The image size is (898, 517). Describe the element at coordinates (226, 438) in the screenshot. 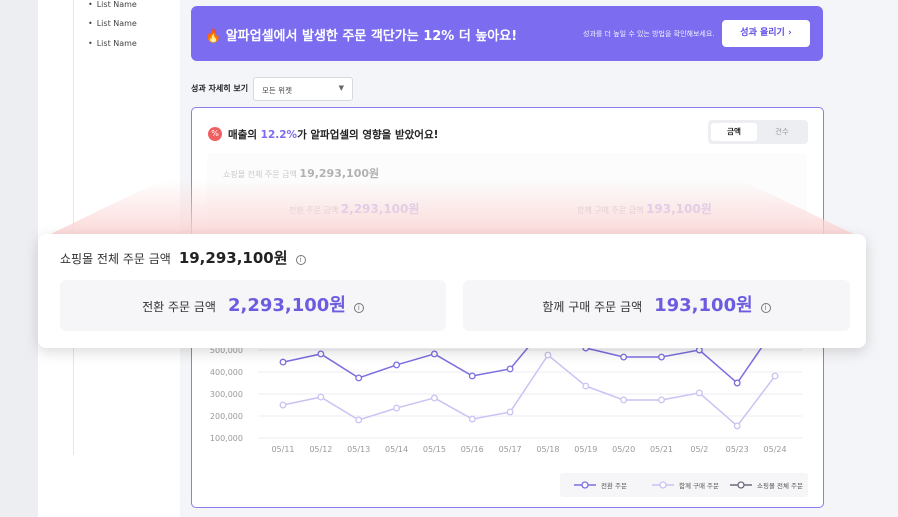

I see `y-tick-label: 100,000` at that location.